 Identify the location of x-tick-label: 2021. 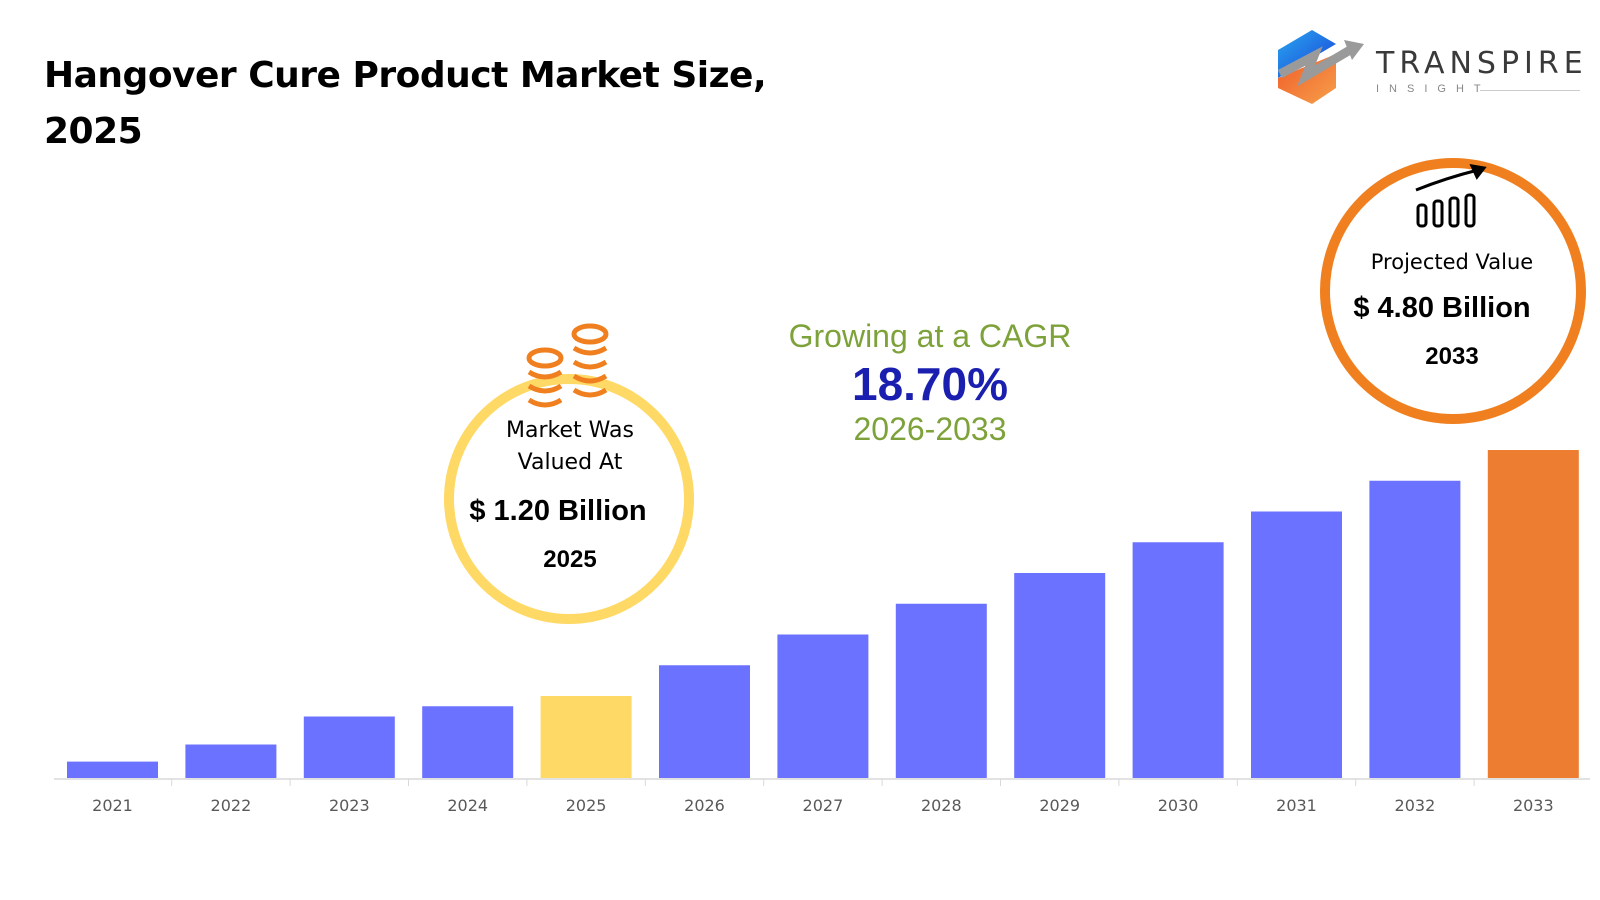
(112, 805).